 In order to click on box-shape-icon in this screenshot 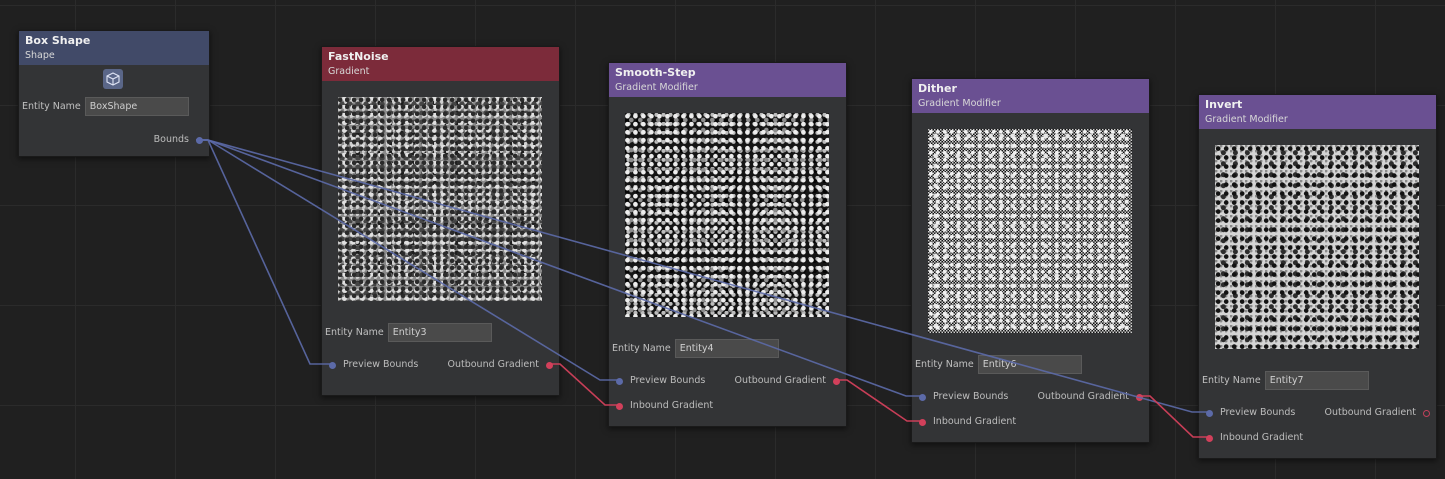, I will do `click(113, 79)`.